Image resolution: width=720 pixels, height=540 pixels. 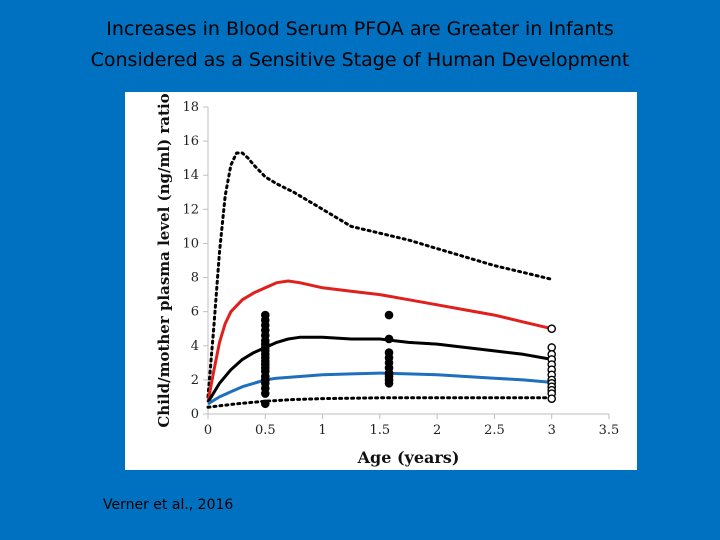 What do you see at coordinates (437, 430) in the screenshot?
I see `x-tick-label: 2` at bounding box center [437, 430].